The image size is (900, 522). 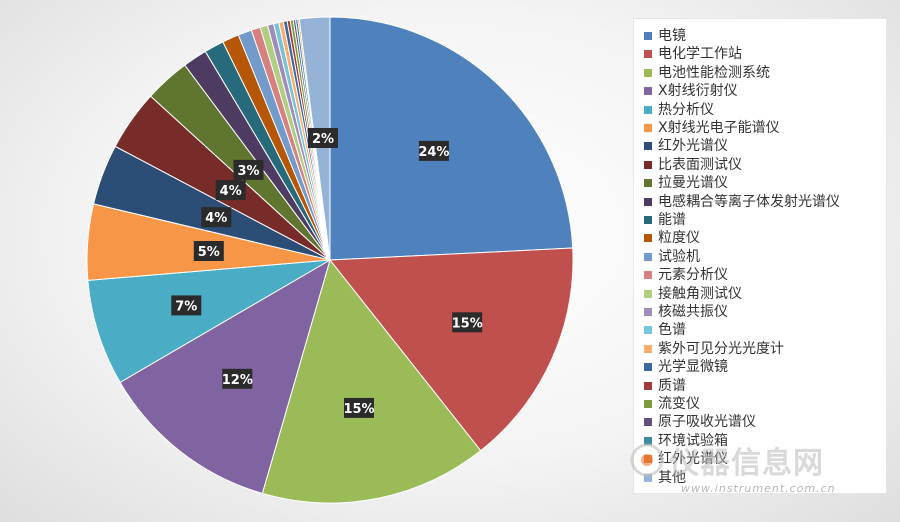 I want to click on data-label-3: 15%, so click(x=359, y=407).